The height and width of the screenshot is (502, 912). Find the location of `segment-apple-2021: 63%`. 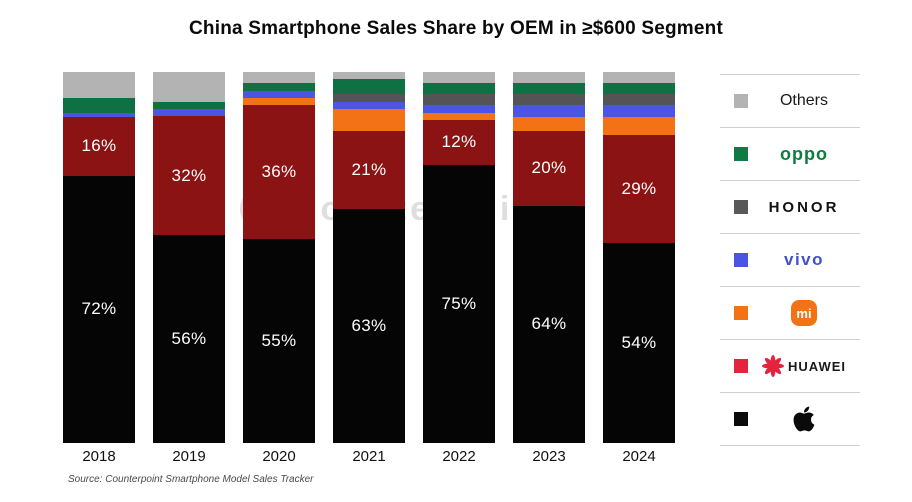

segment-apple-2021: 63% is located at coordinates (369, 326).